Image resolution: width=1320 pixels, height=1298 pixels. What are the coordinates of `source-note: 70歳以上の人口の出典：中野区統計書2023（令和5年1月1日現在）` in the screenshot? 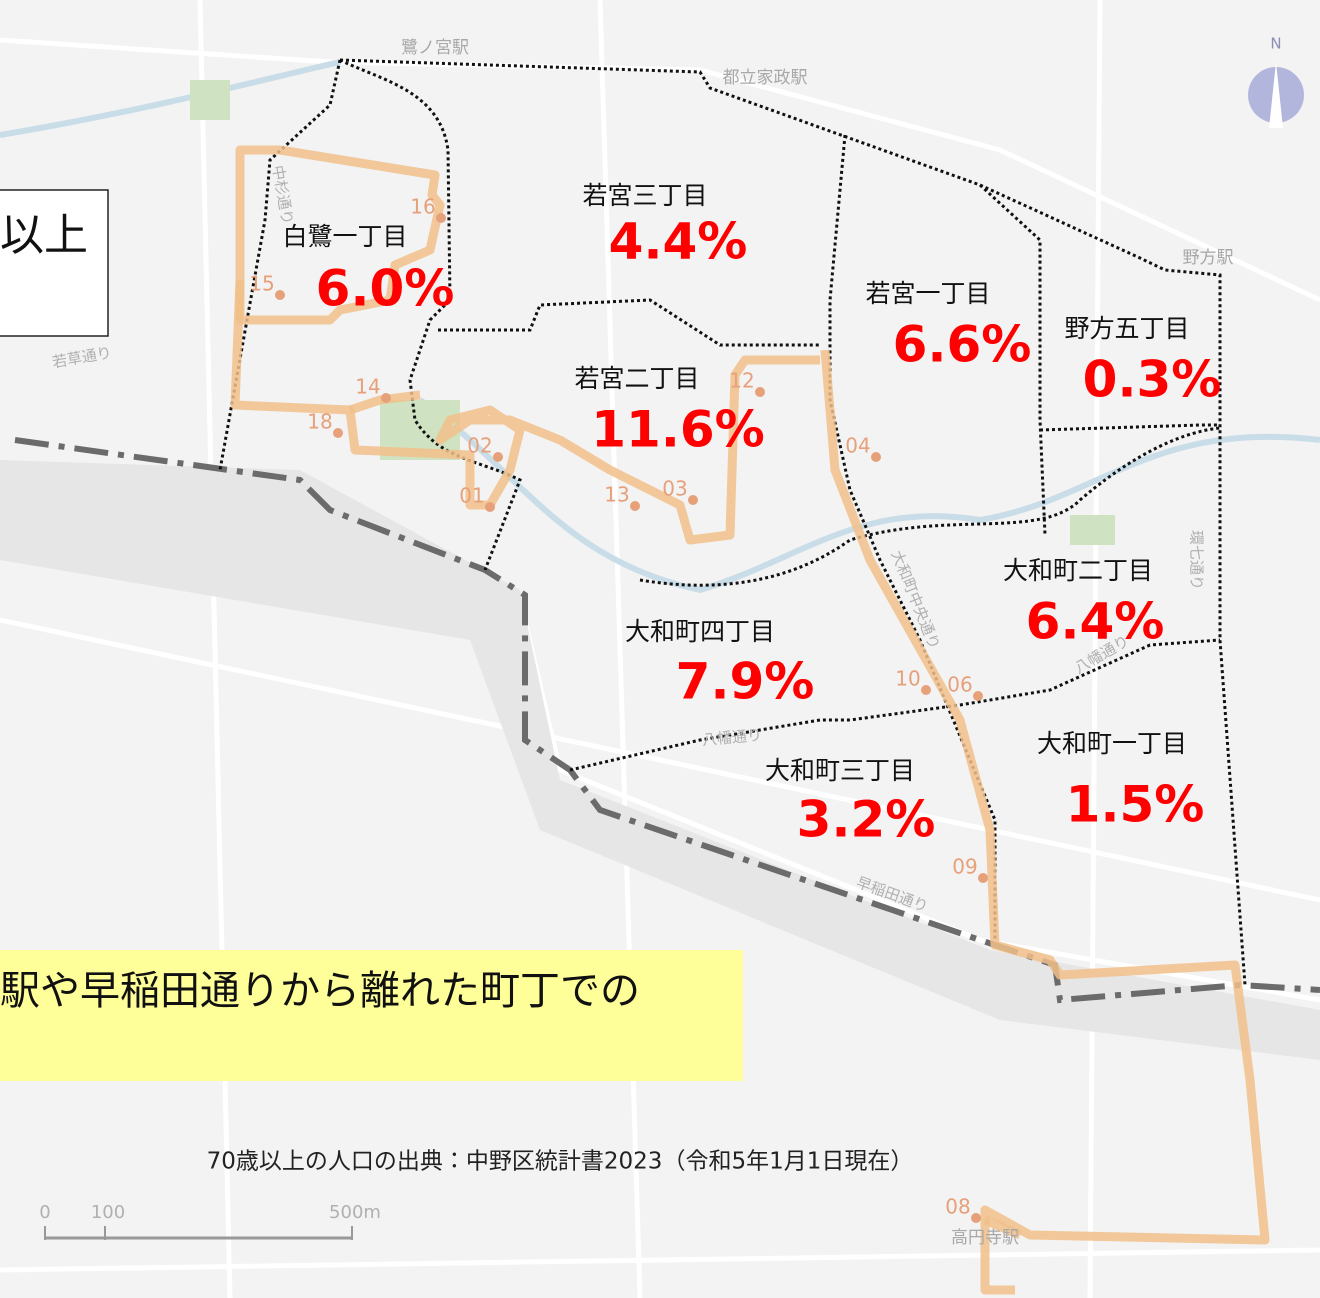 It's located at (560, 1162).